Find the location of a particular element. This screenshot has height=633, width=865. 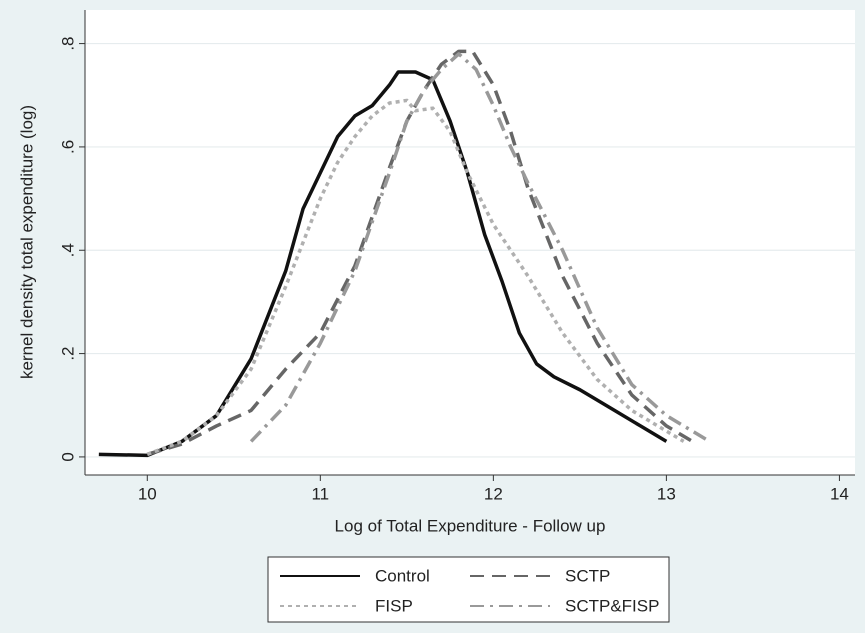

y-tick-label: 0 is located at coordinates (67, 456).